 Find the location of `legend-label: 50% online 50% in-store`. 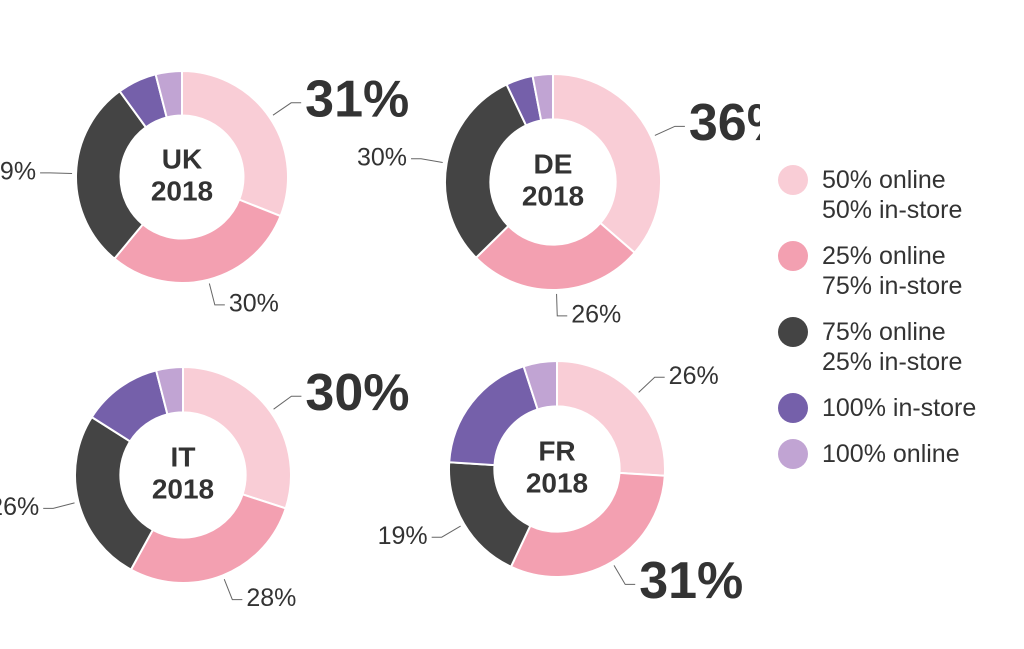

legend-label: 50% online 50% in-store is located at coordinates (892, 195).